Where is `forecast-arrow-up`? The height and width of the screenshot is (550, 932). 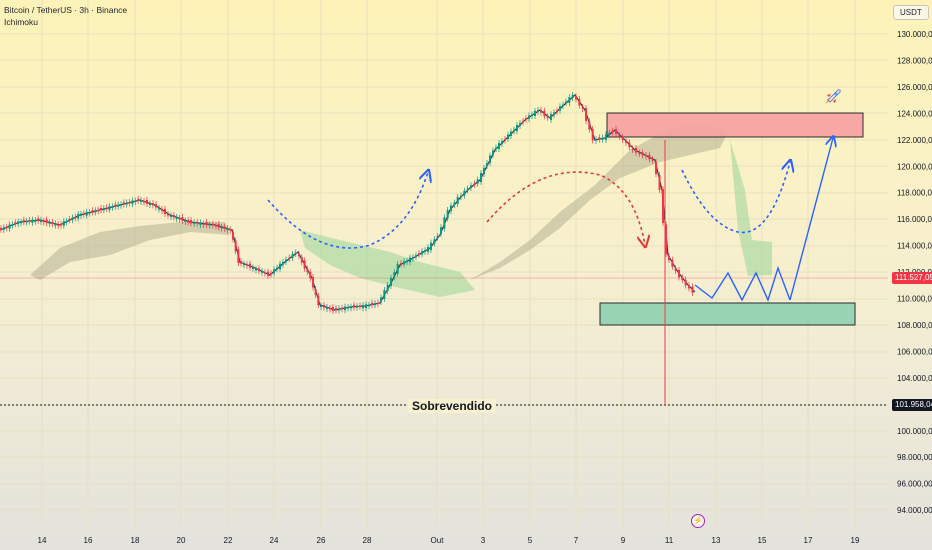
forecast-arrow-up is located at coordinates (811, 219).